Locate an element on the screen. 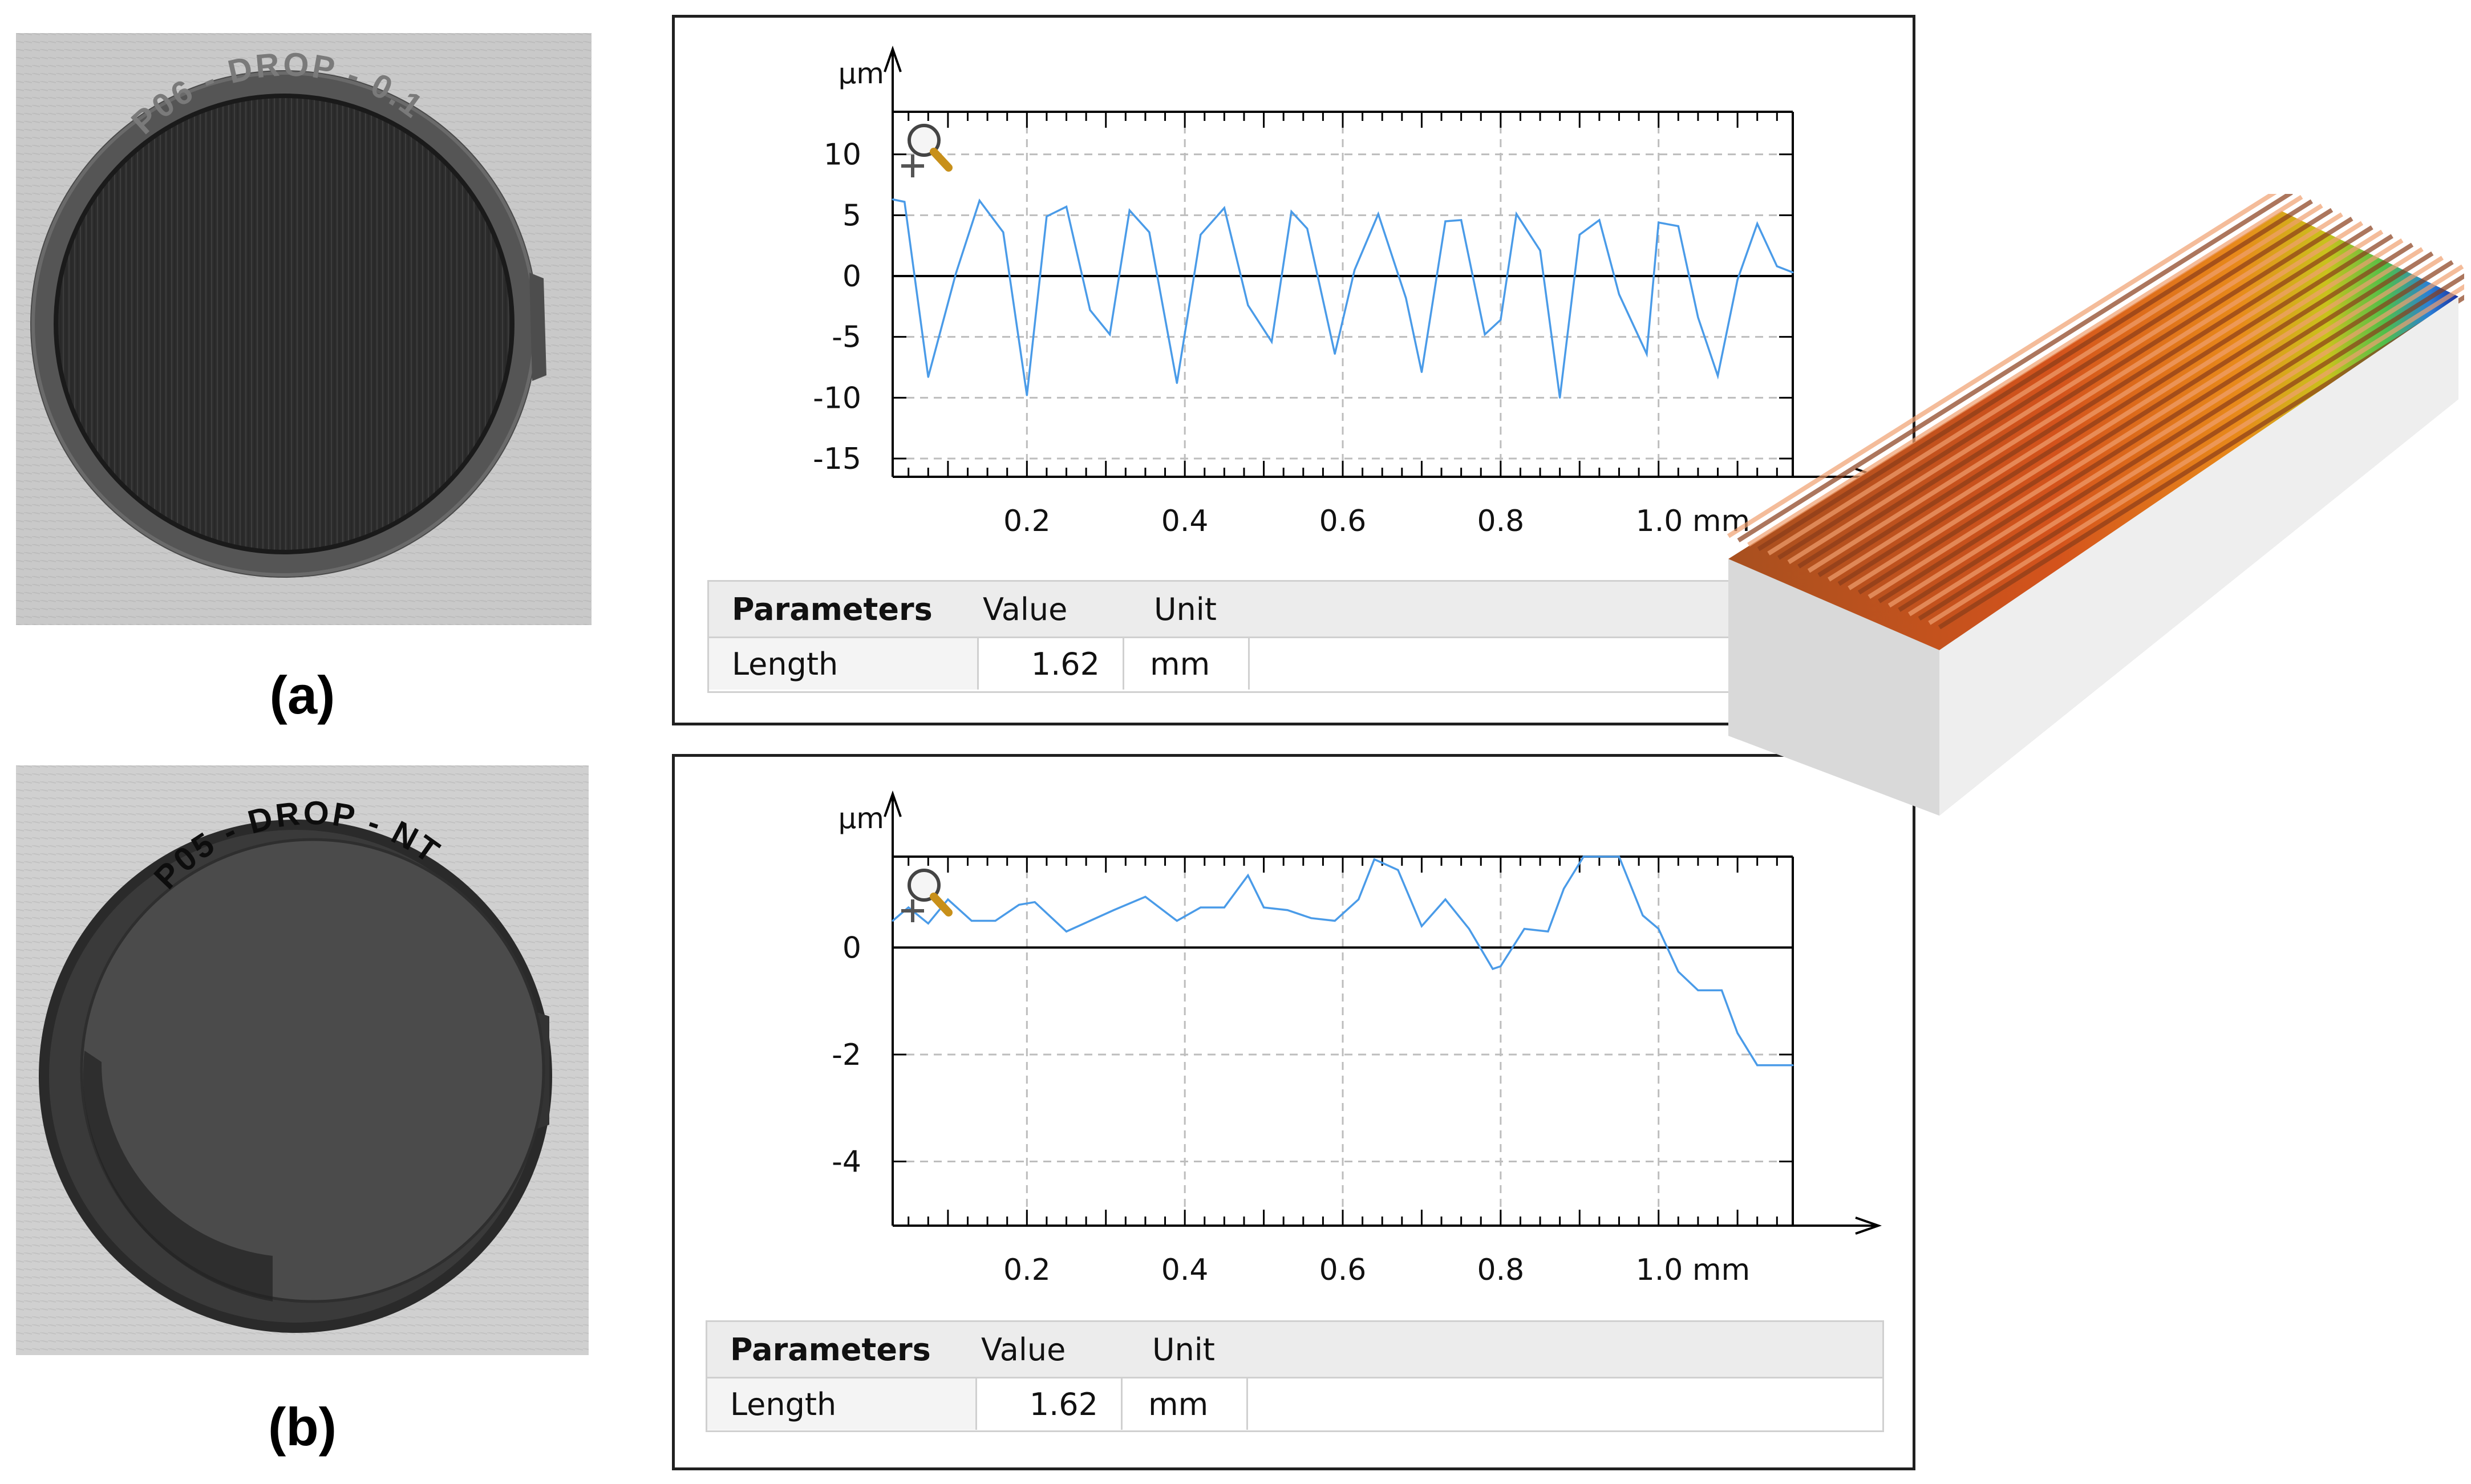 This screenshot has height=1484, width=2471. caption-a: (a) is located at coordinates (302, 695).